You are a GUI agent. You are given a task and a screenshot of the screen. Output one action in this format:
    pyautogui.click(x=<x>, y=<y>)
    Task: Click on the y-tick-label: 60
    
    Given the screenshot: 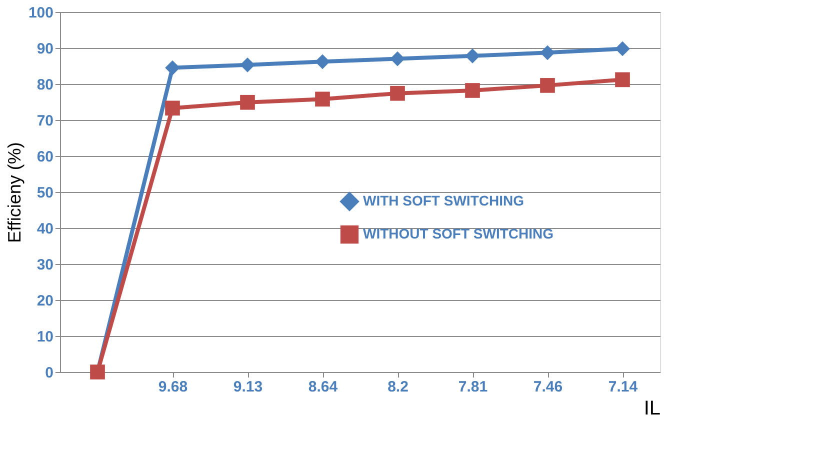 What is the action you would take?
    pyautogui.click(x=45, y=157)
    